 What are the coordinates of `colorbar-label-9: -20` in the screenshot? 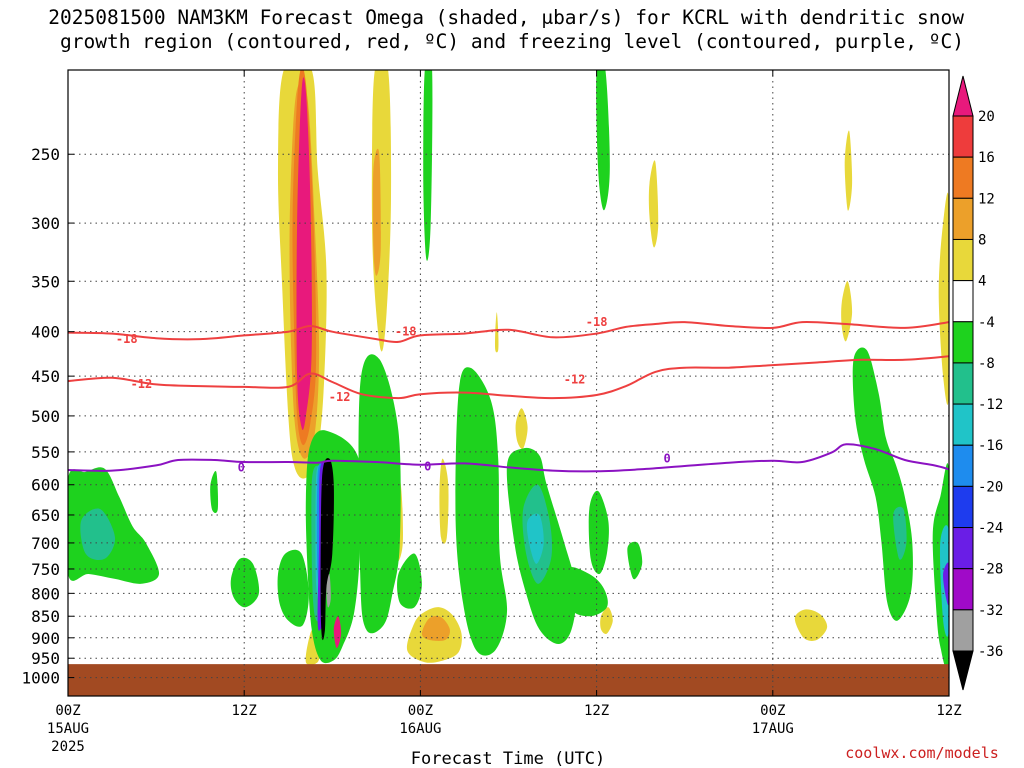 It's located at (990, 487).